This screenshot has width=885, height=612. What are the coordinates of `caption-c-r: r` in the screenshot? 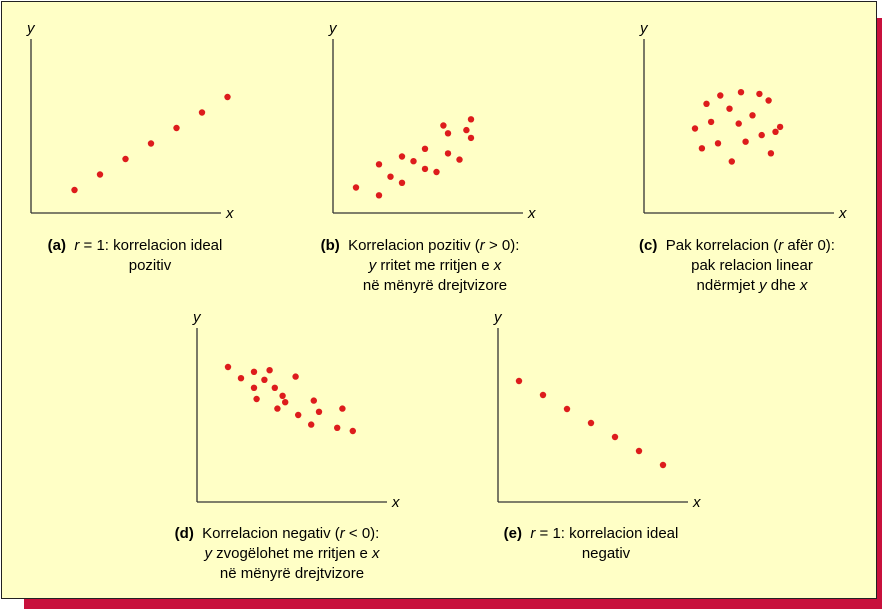 It's located at (781, 245).